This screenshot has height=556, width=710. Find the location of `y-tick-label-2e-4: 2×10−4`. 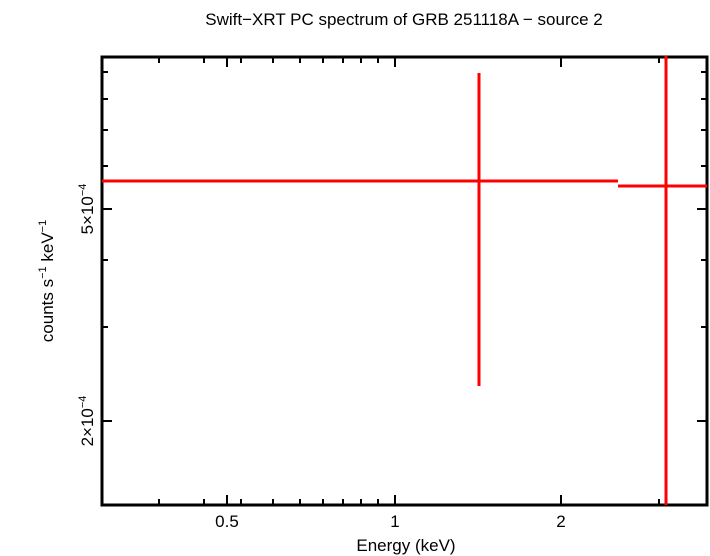

y-tick-label-2e-4: 2×10−4 is located at coordinates (87, 421).